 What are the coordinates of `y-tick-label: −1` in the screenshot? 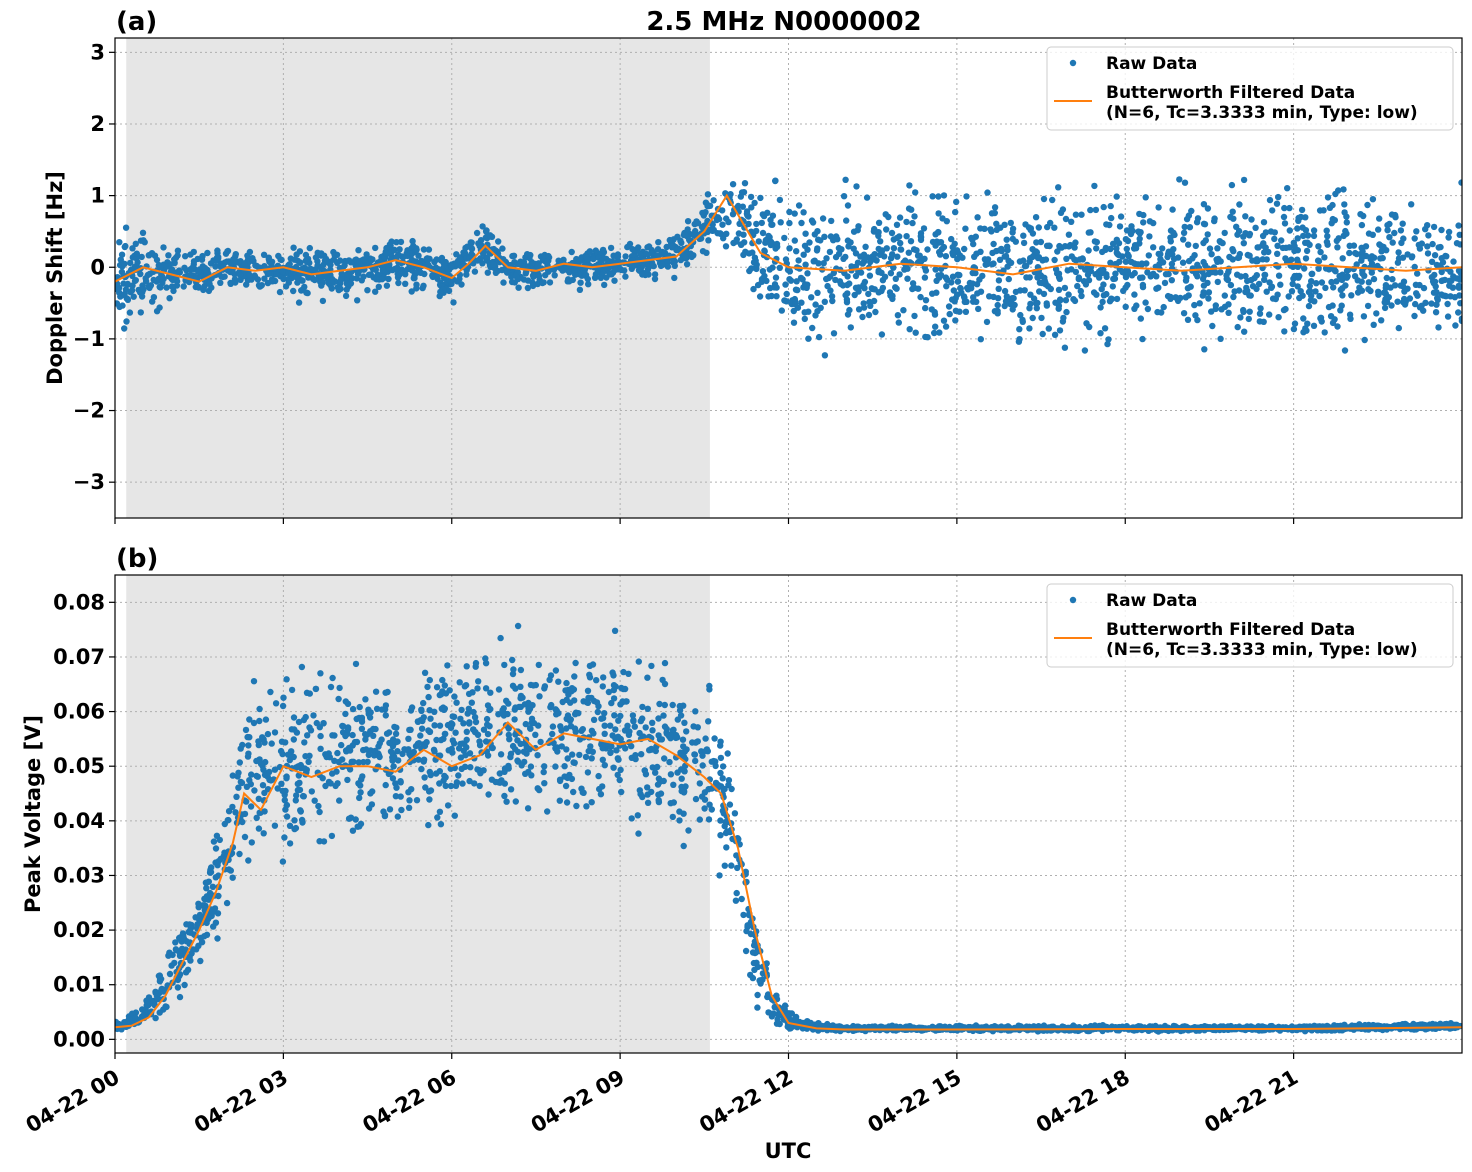 It's located at (89, 339).